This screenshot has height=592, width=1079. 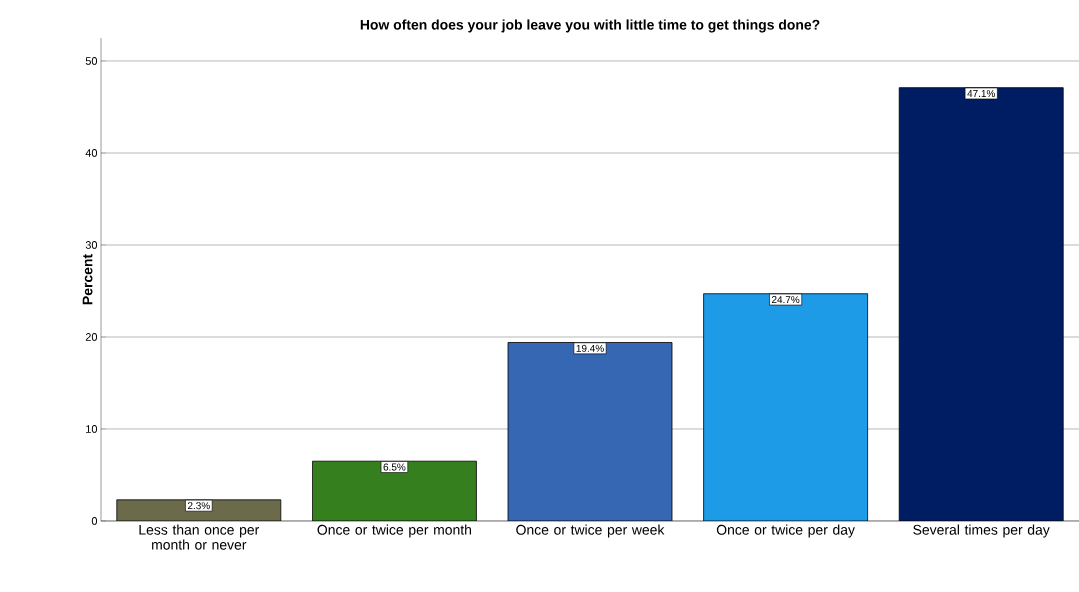 I want to click on y-axis-title: Percent, so click(x=87, y=279).